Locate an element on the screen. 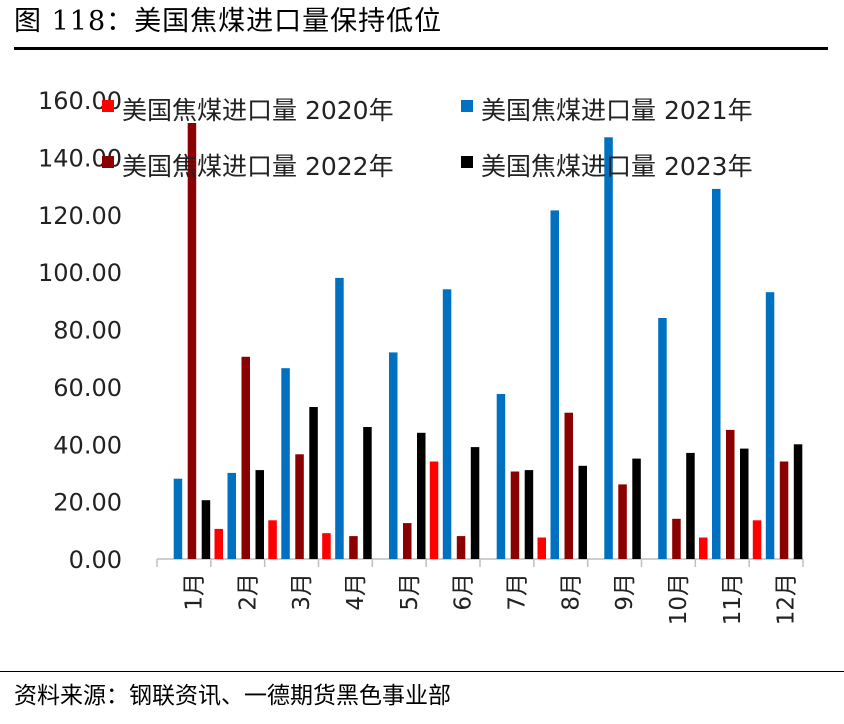 The image size is (844, 724). x-category-label: 7月 is located at coordinates (517, 592).